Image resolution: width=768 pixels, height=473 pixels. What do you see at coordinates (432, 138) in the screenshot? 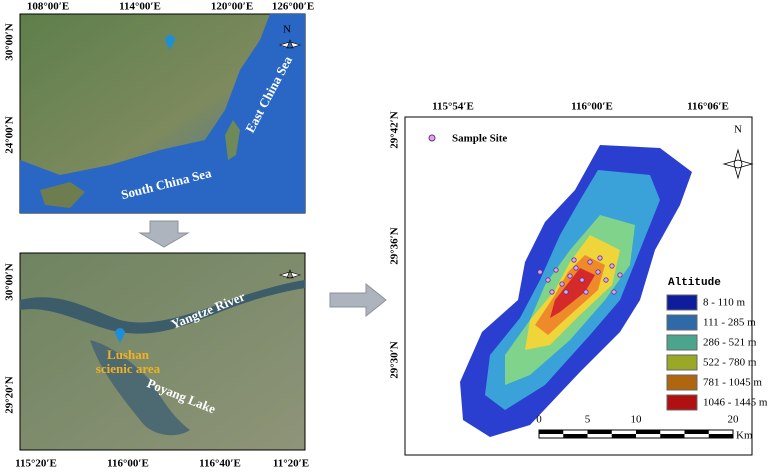
I see `legend-symbol` at bounding box center [432, 138].